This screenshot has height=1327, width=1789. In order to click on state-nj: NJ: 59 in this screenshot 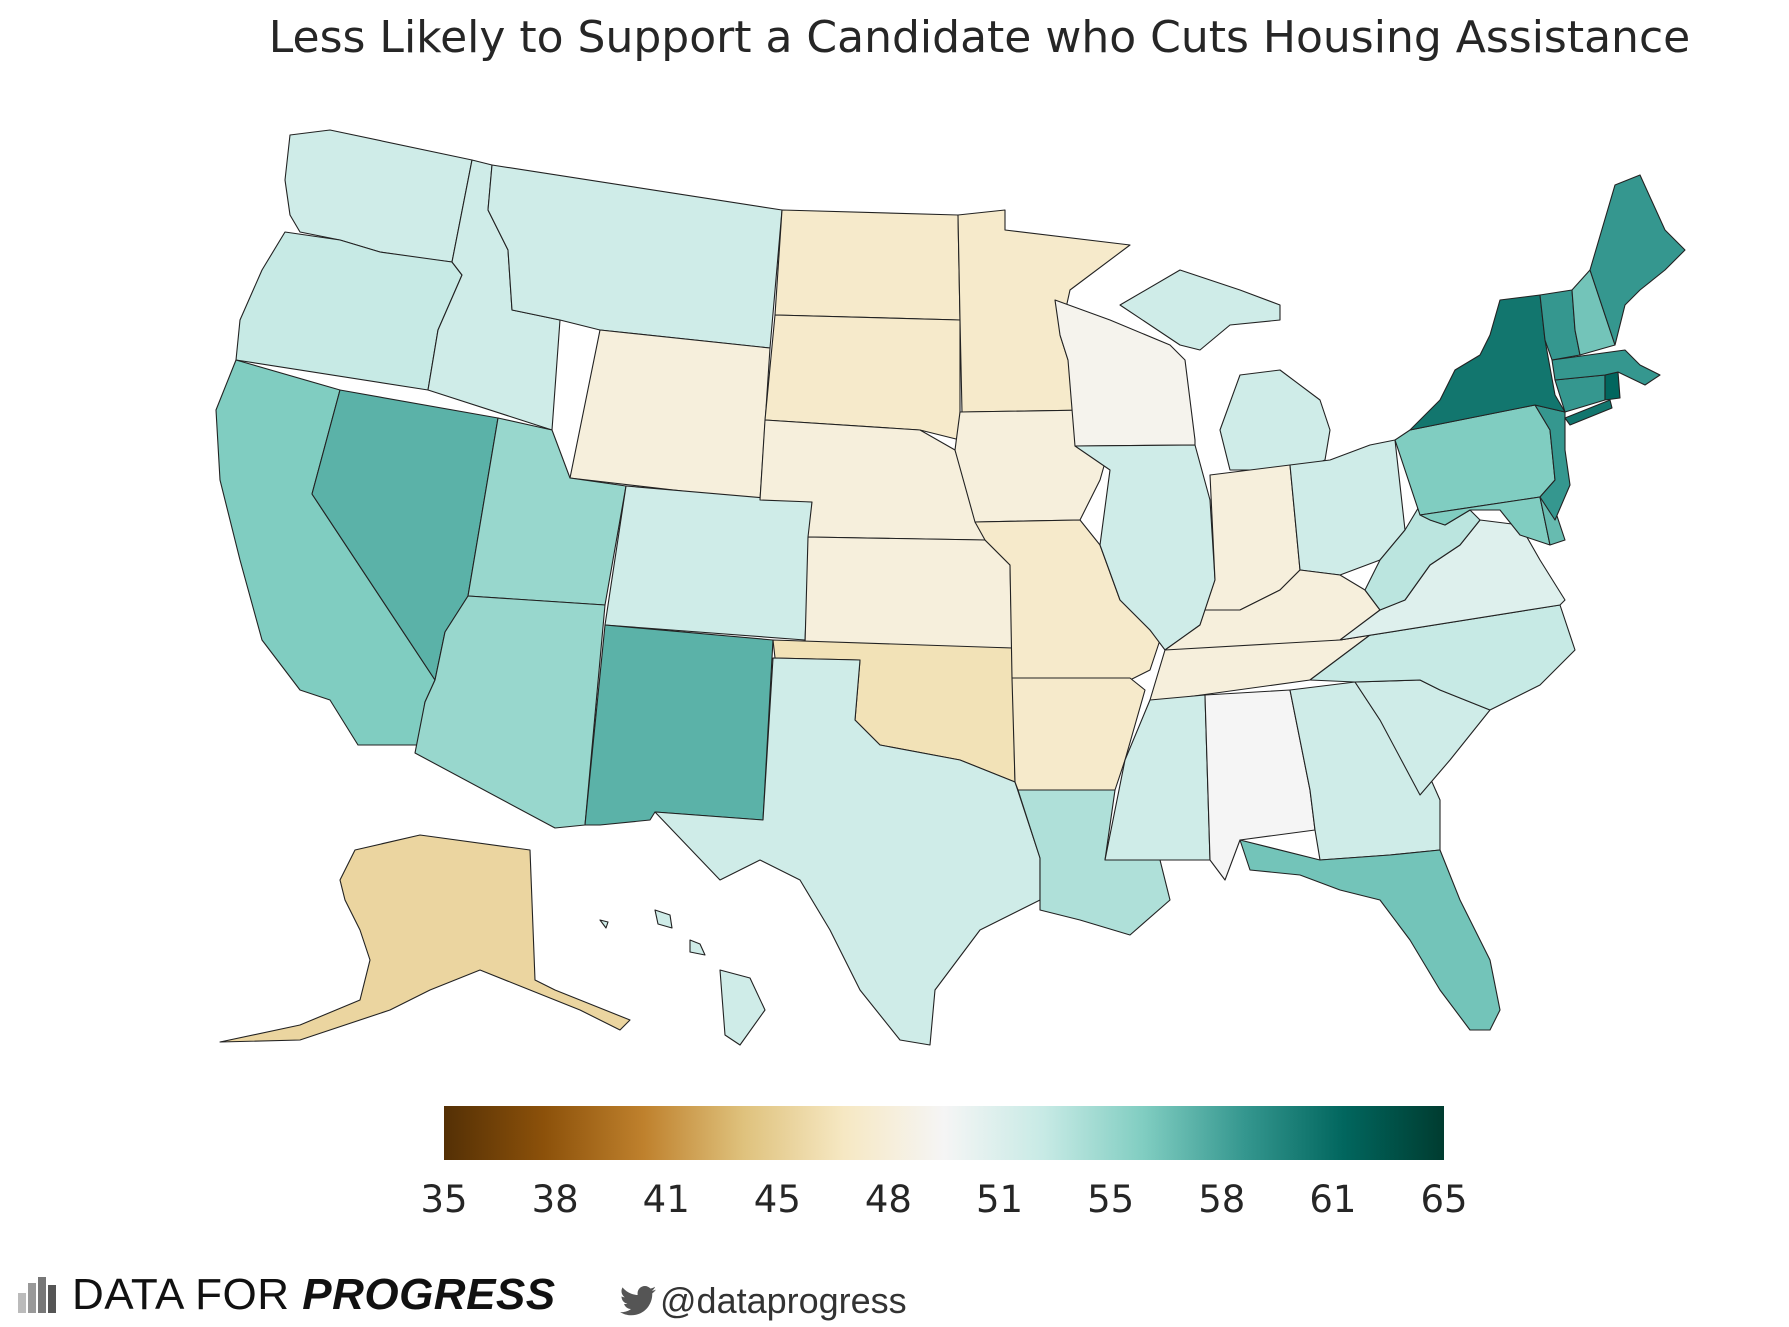, I will do `click(1552, 462)`.